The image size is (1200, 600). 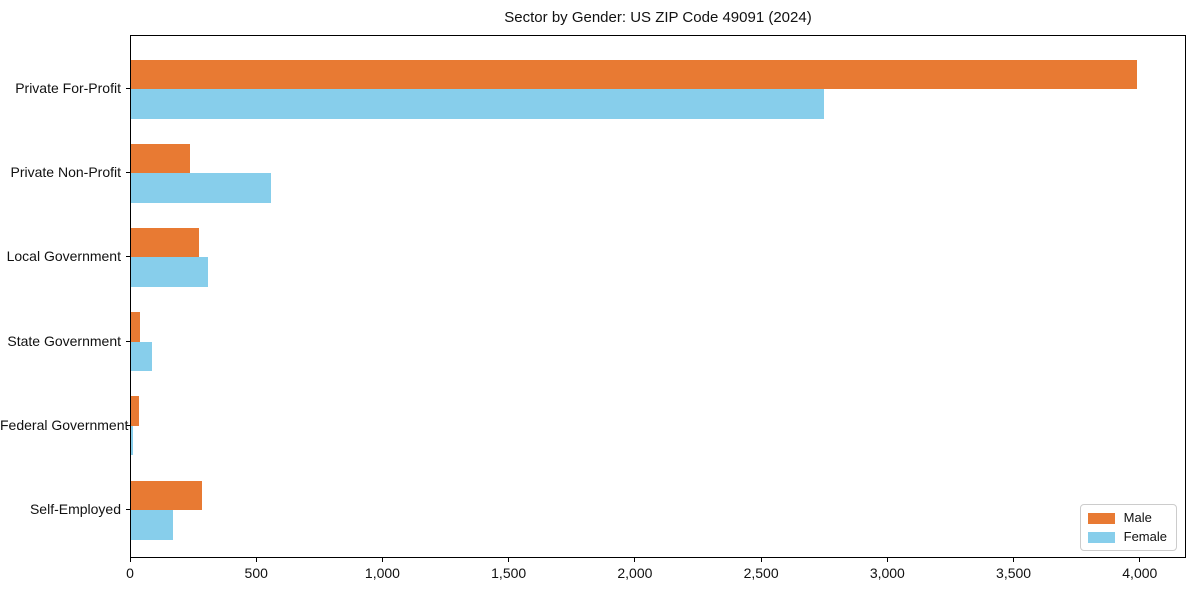 What do you see at coordinates (1101, 518) in the screenshot?
I see `male-series-swatch` at bounding box center [1101, 518].